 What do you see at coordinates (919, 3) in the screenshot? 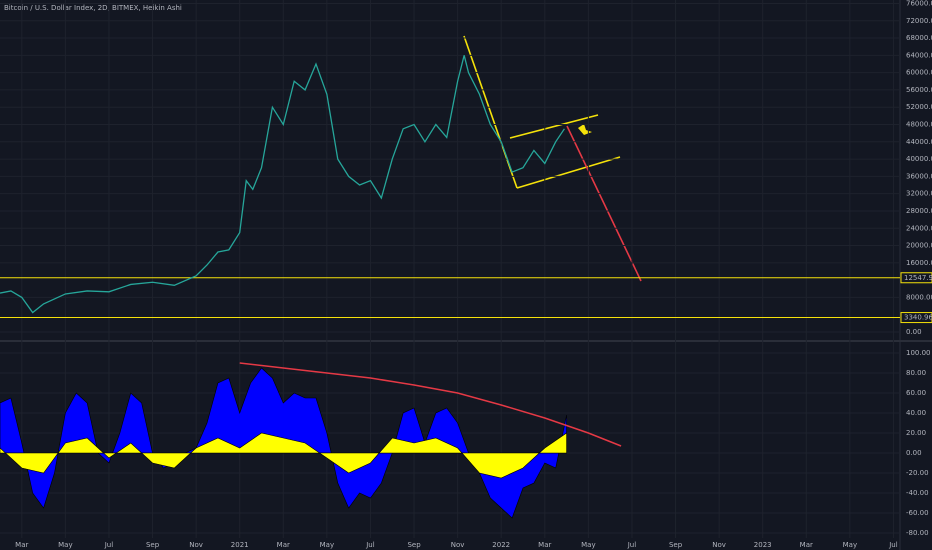
I see `y-tick-label: 76000.00` at bounding box center [919, 3].